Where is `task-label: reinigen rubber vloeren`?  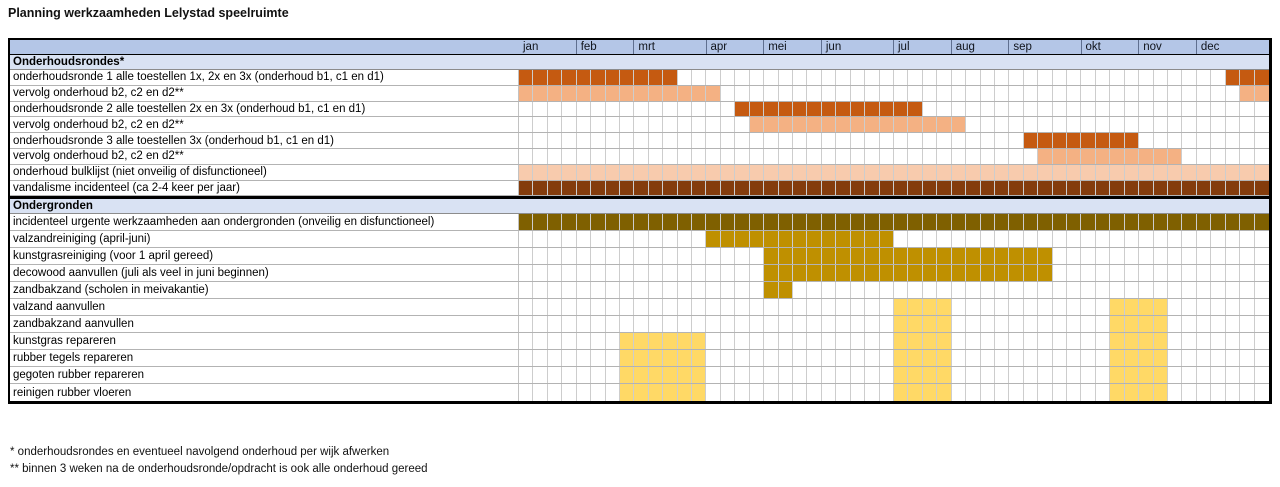
task-label: reinigen rubber vloeren is located at coordinates (264, 393).